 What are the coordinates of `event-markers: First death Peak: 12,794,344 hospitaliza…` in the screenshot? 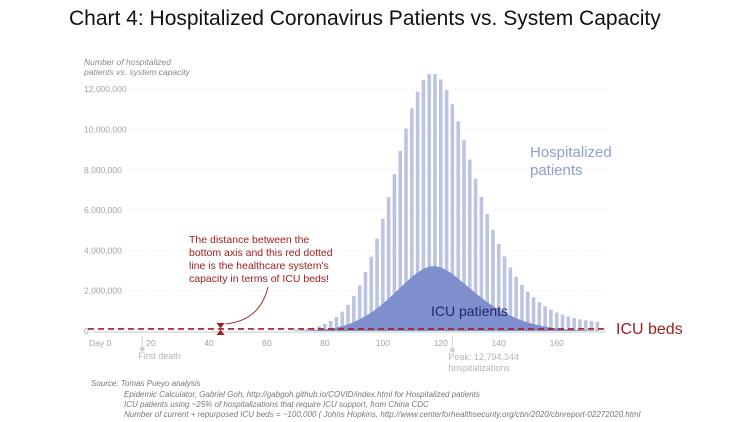 It's located at (328, 354).